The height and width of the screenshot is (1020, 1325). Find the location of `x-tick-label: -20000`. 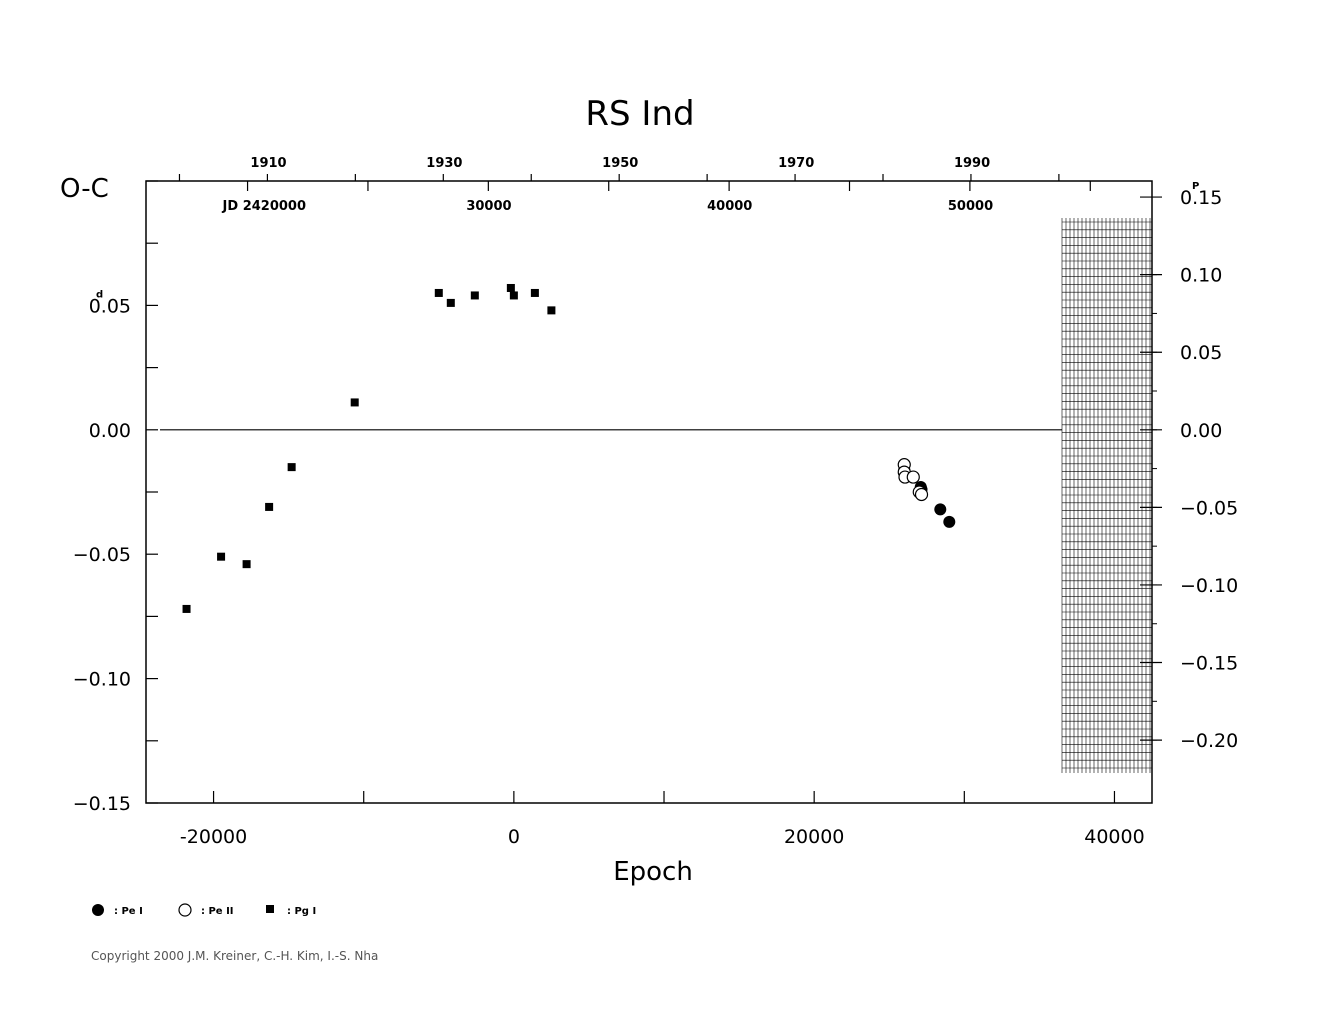

x-tick-label: -20000 is located at coordinates (213, 837).